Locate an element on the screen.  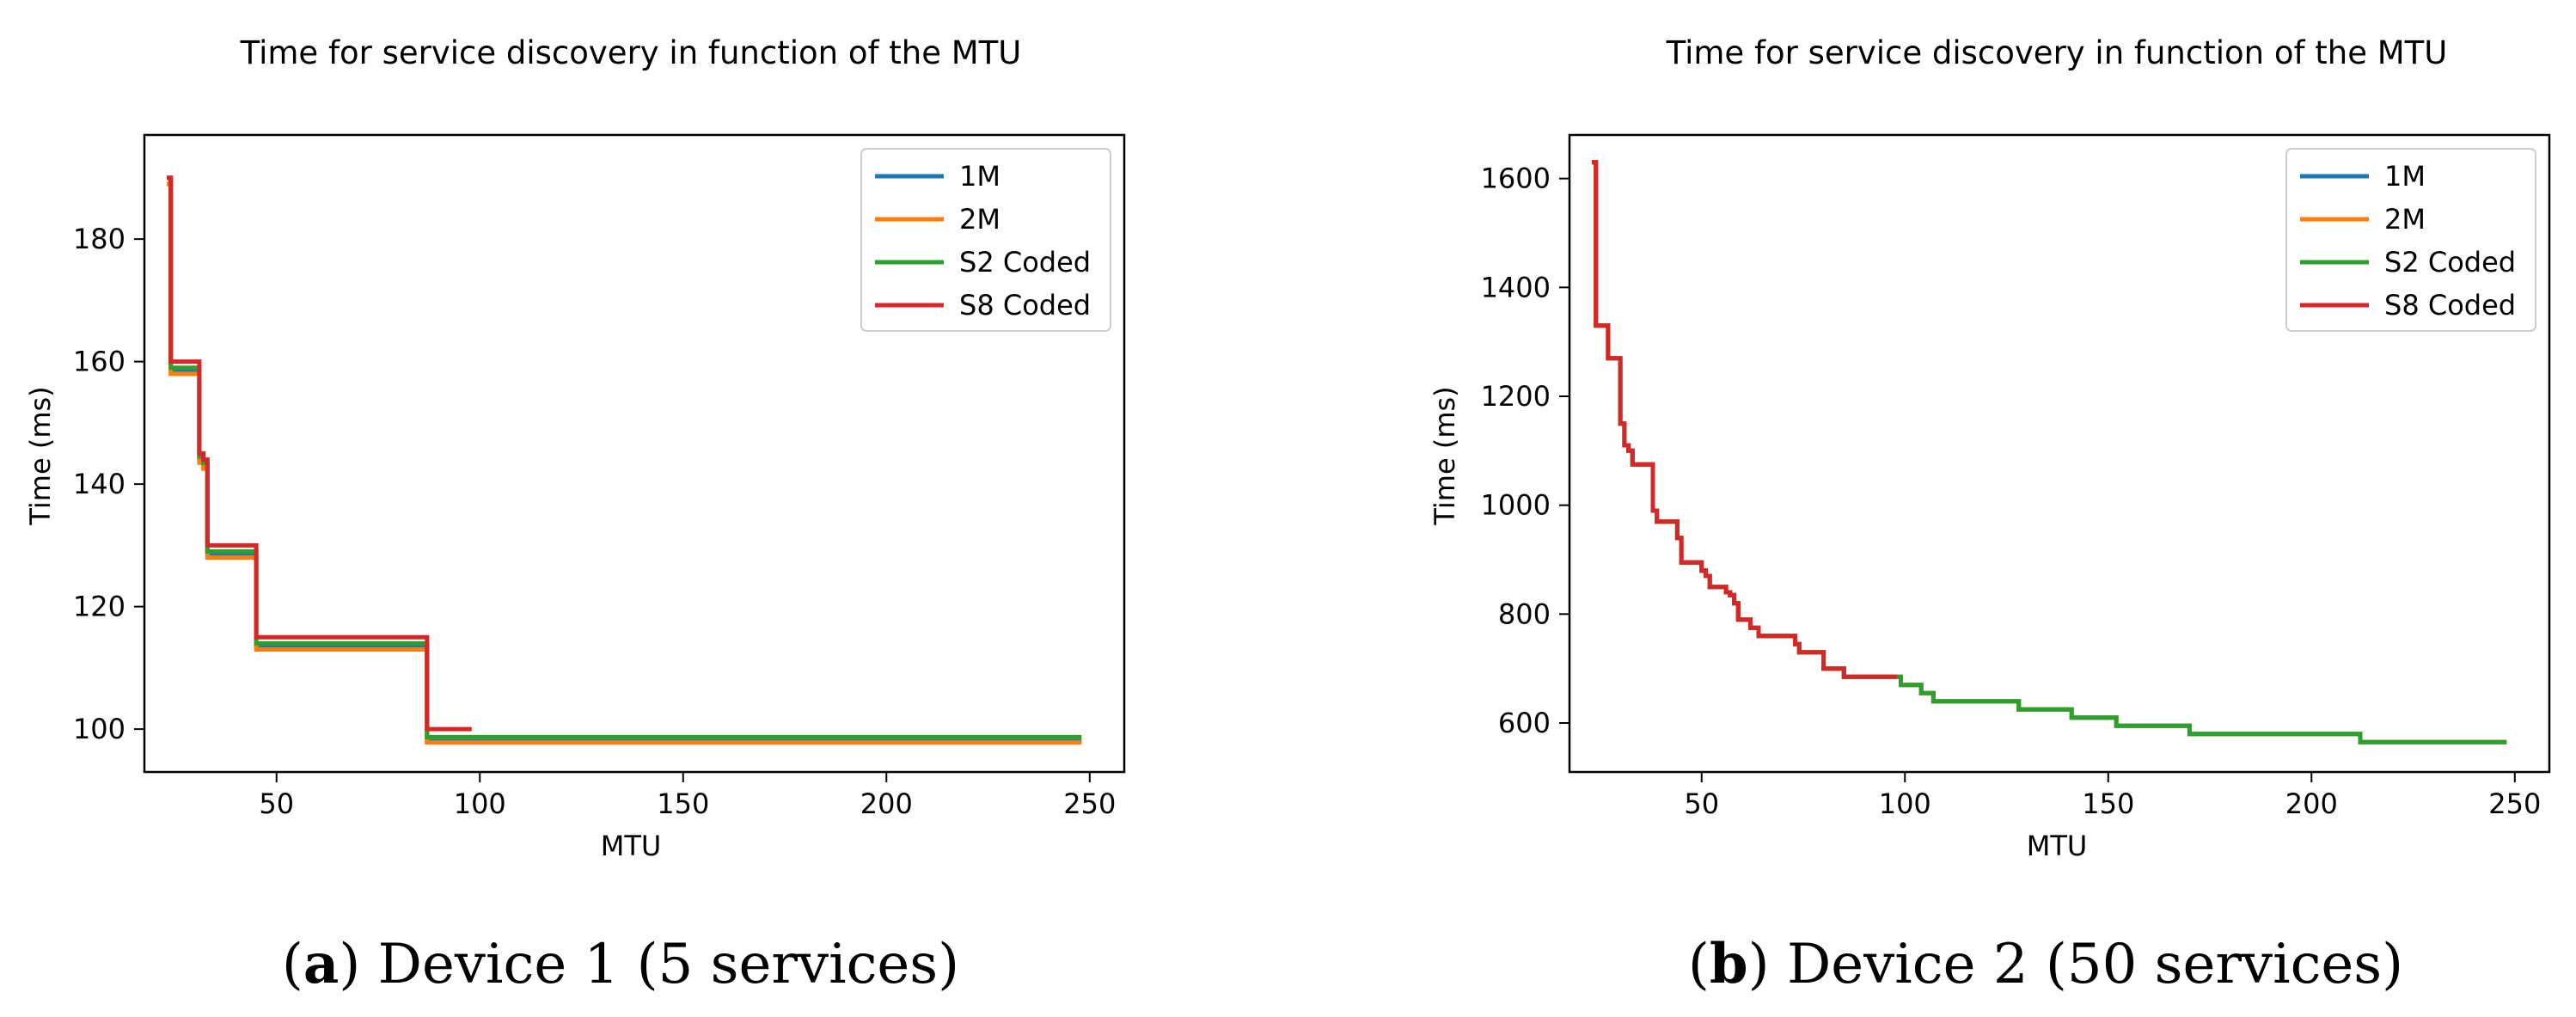
y-tick-label: 160 is located at coordinates (99, 362).